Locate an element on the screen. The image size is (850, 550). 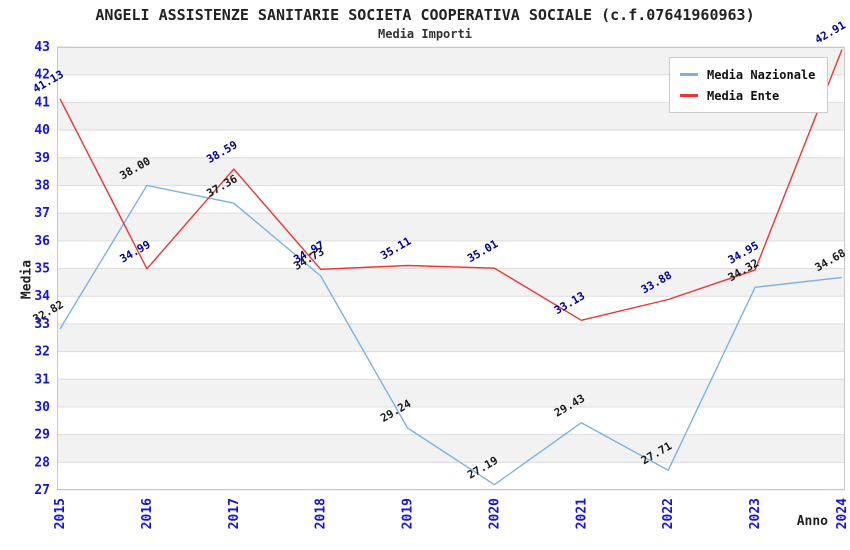
x-tick-label: 2017 is located at coordinates (234, 513).